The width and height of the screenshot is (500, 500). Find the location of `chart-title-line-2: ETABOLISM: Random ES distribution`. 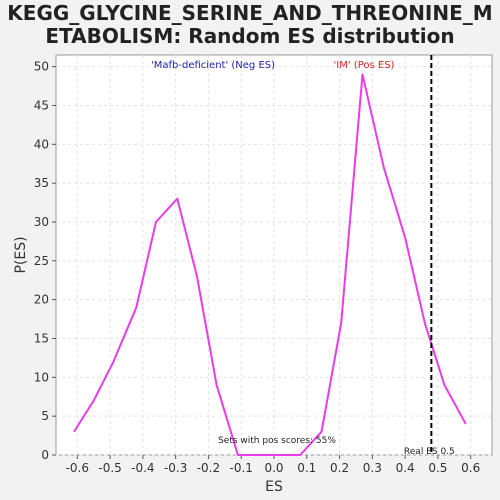

chart-title-line-2: ETABOLISM: Random ES distribution is located at coordinates (249, 36).